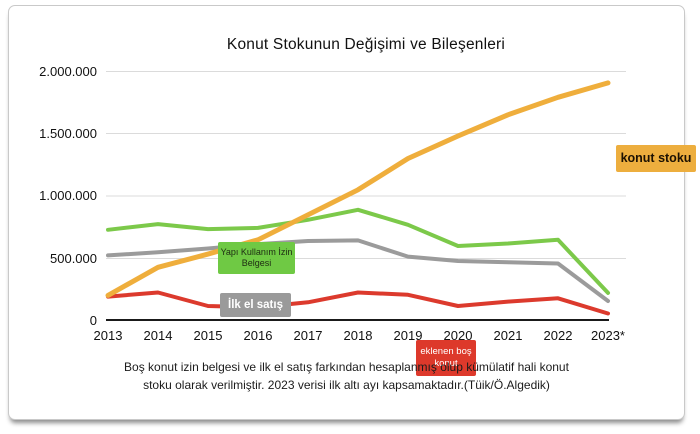 The height and width of the screenshot is (434, 700). Describe the element at coordinates (158, 335) in the screenshot. I see `x-tick-2014: 2014` at that location.